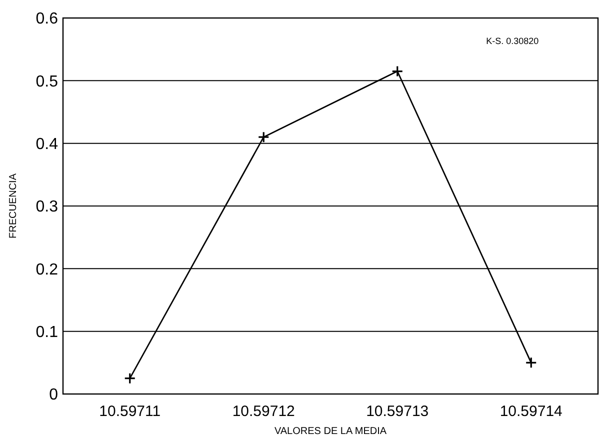 The height and width of the screenshot is (442, 606). What do you see at coordinates (13, 206) in the screenshot?
I see `y-axis-title: FRECUENCIA` at bounding box center [13, 206].